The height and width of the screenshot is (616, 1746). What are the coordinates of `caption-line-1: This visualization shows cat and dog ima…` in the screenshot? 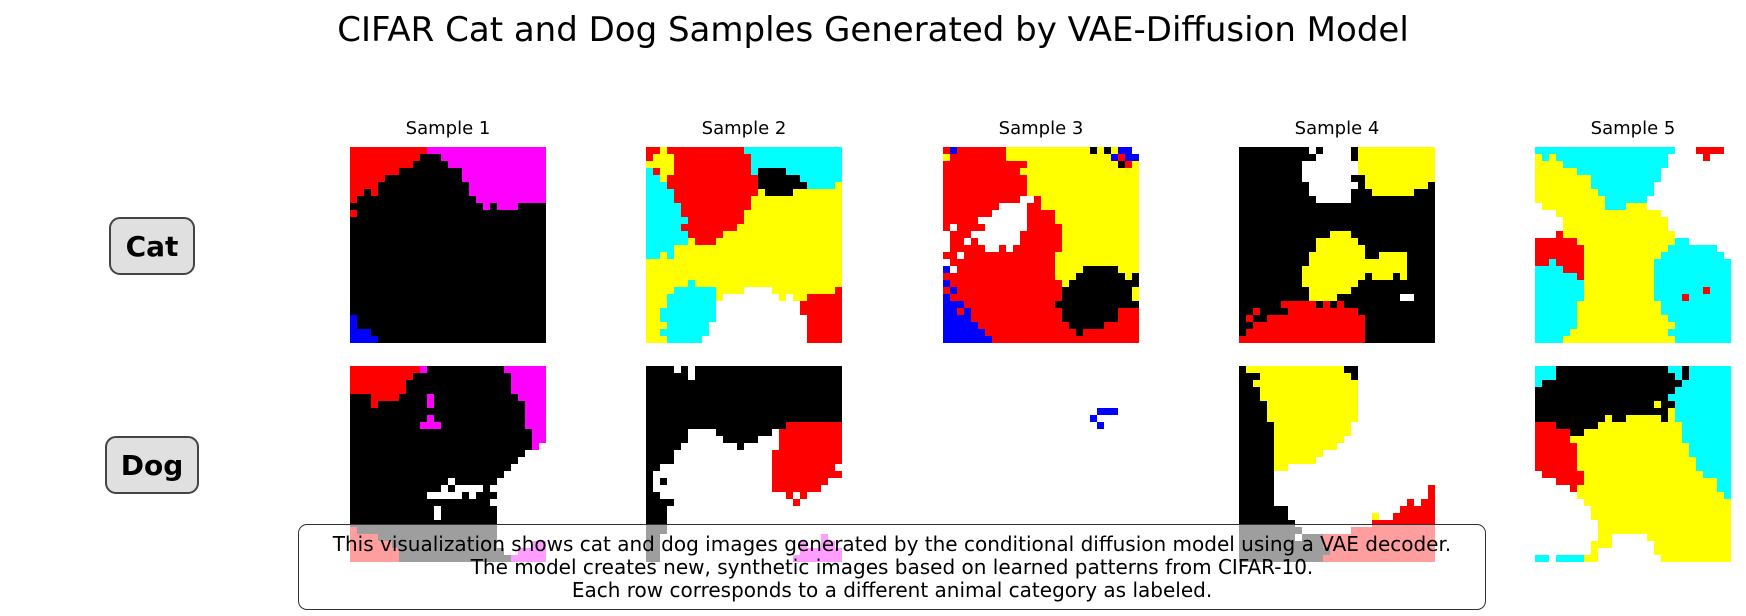 It's located at (892, 544).